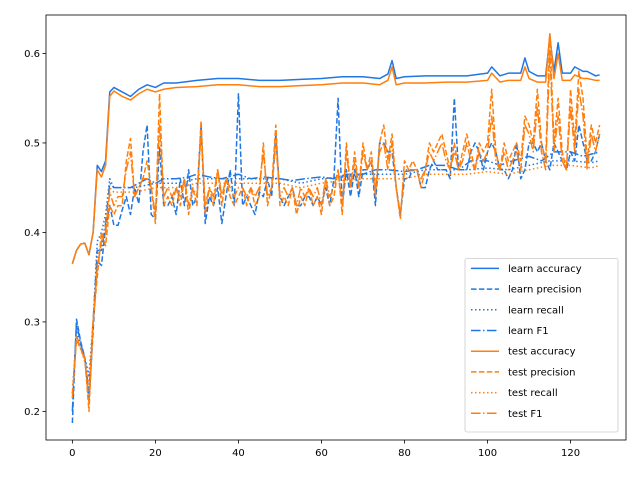 The height and width of the screenshot is (484, 640). I want to click on x-tick-label: 20, so click(155, 453).